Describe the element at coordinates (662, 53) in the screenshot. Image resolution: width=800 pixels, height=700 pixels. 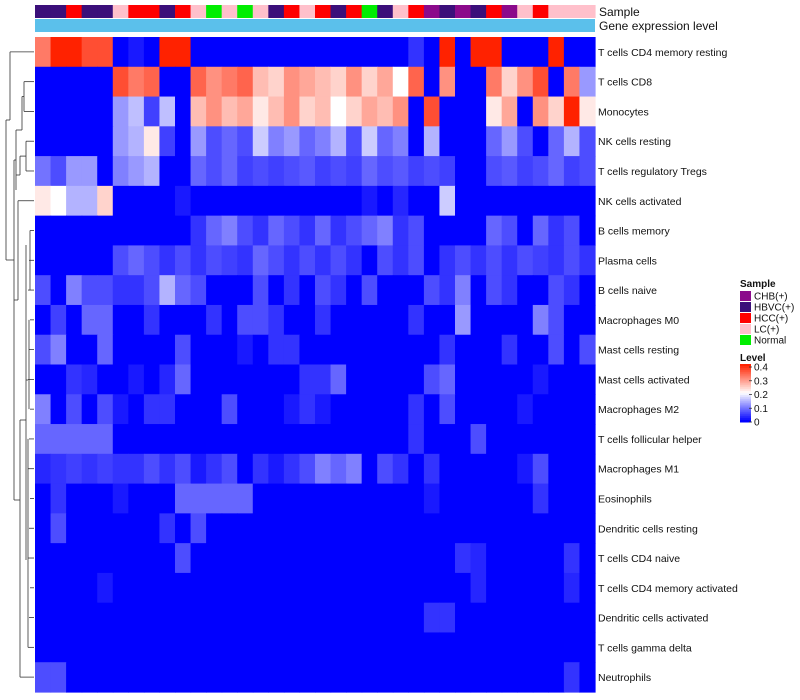
I see `row-label: T cells CD4 memory resting` at that location.